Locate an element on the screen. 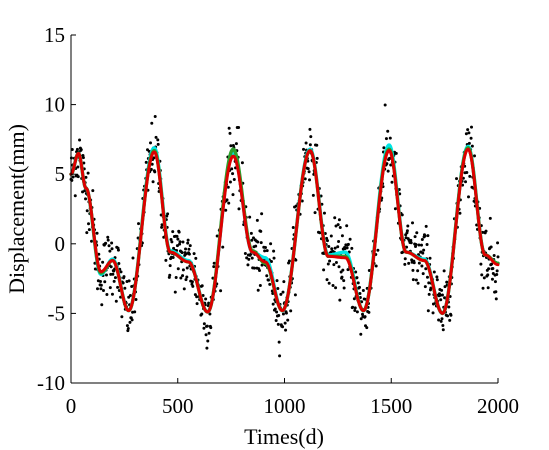  x-tick-label: 1500 is located at coordinates (391, 406).